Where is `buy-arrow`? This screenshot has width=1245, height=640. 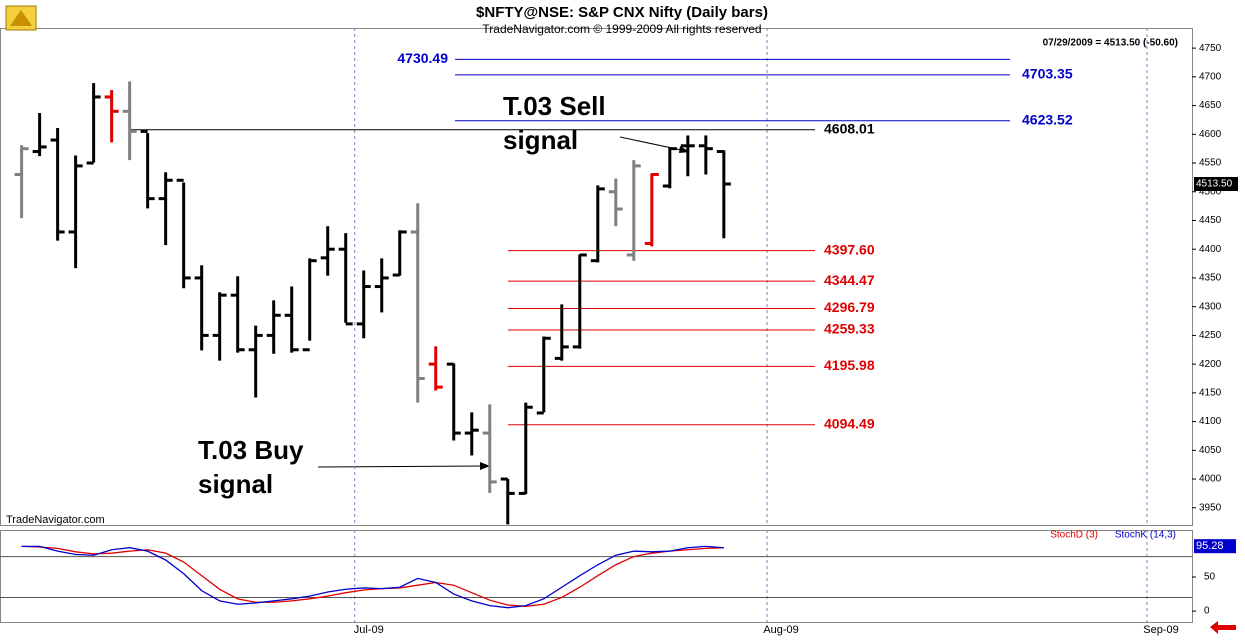
buy-arrow is located at coordinates (403, 466).